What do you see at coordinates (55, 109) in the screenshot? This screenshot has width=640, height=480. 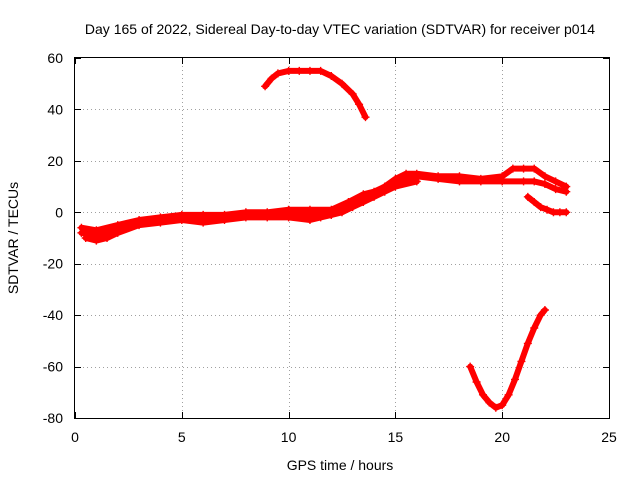 I see `y-tick-label: 40` at bounding box center [55, 109].